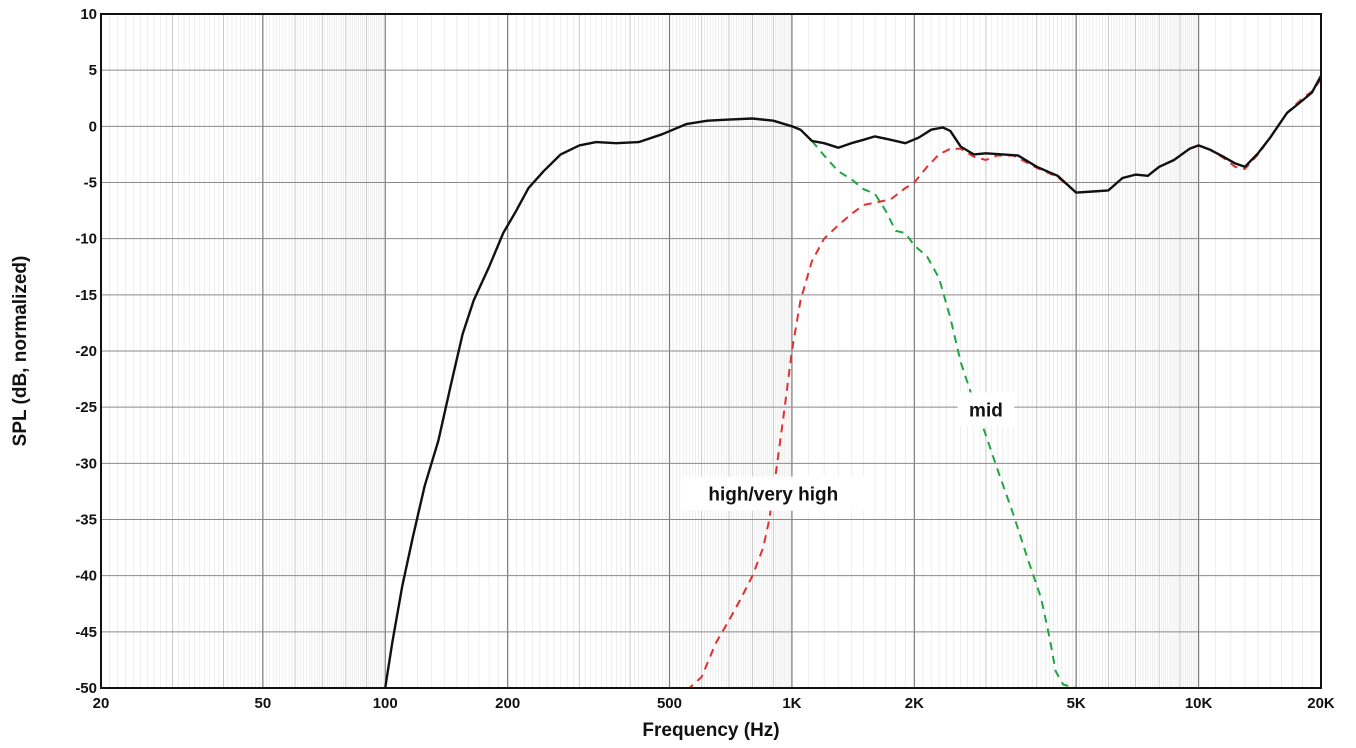 This screenshot has width=1356, height=748. What do you see at coordinates (1076, 703) in the screenshot?
I see `x-tick-label: 5K` at bounding box center [1076, 703].